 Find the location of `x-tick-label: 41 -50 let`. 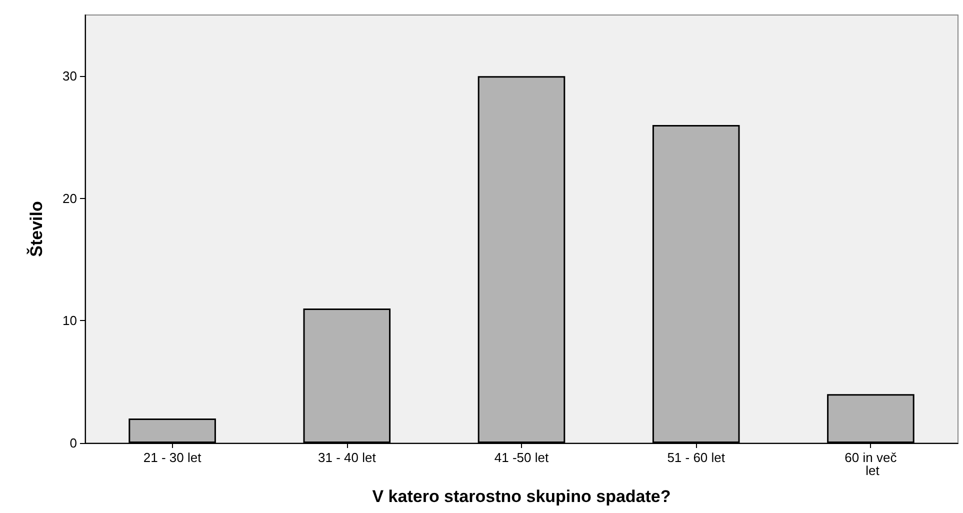

x-tick-label: 41 -50 let is located at coordinates (521, 457).